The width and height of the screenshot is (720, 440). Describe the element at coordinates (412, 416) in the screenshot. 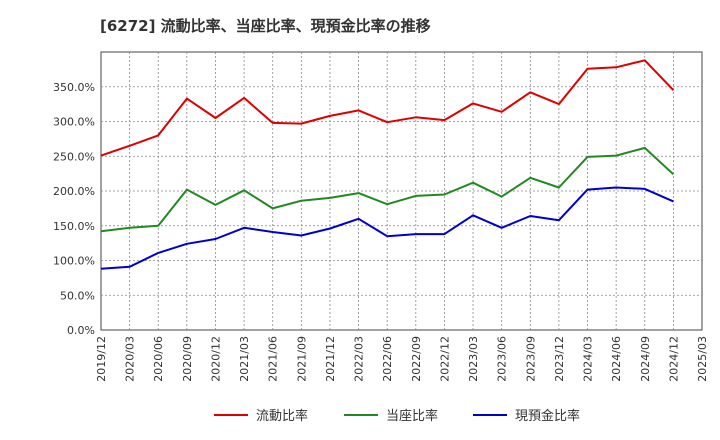

I see `legend-label: 当座比率` at that location.